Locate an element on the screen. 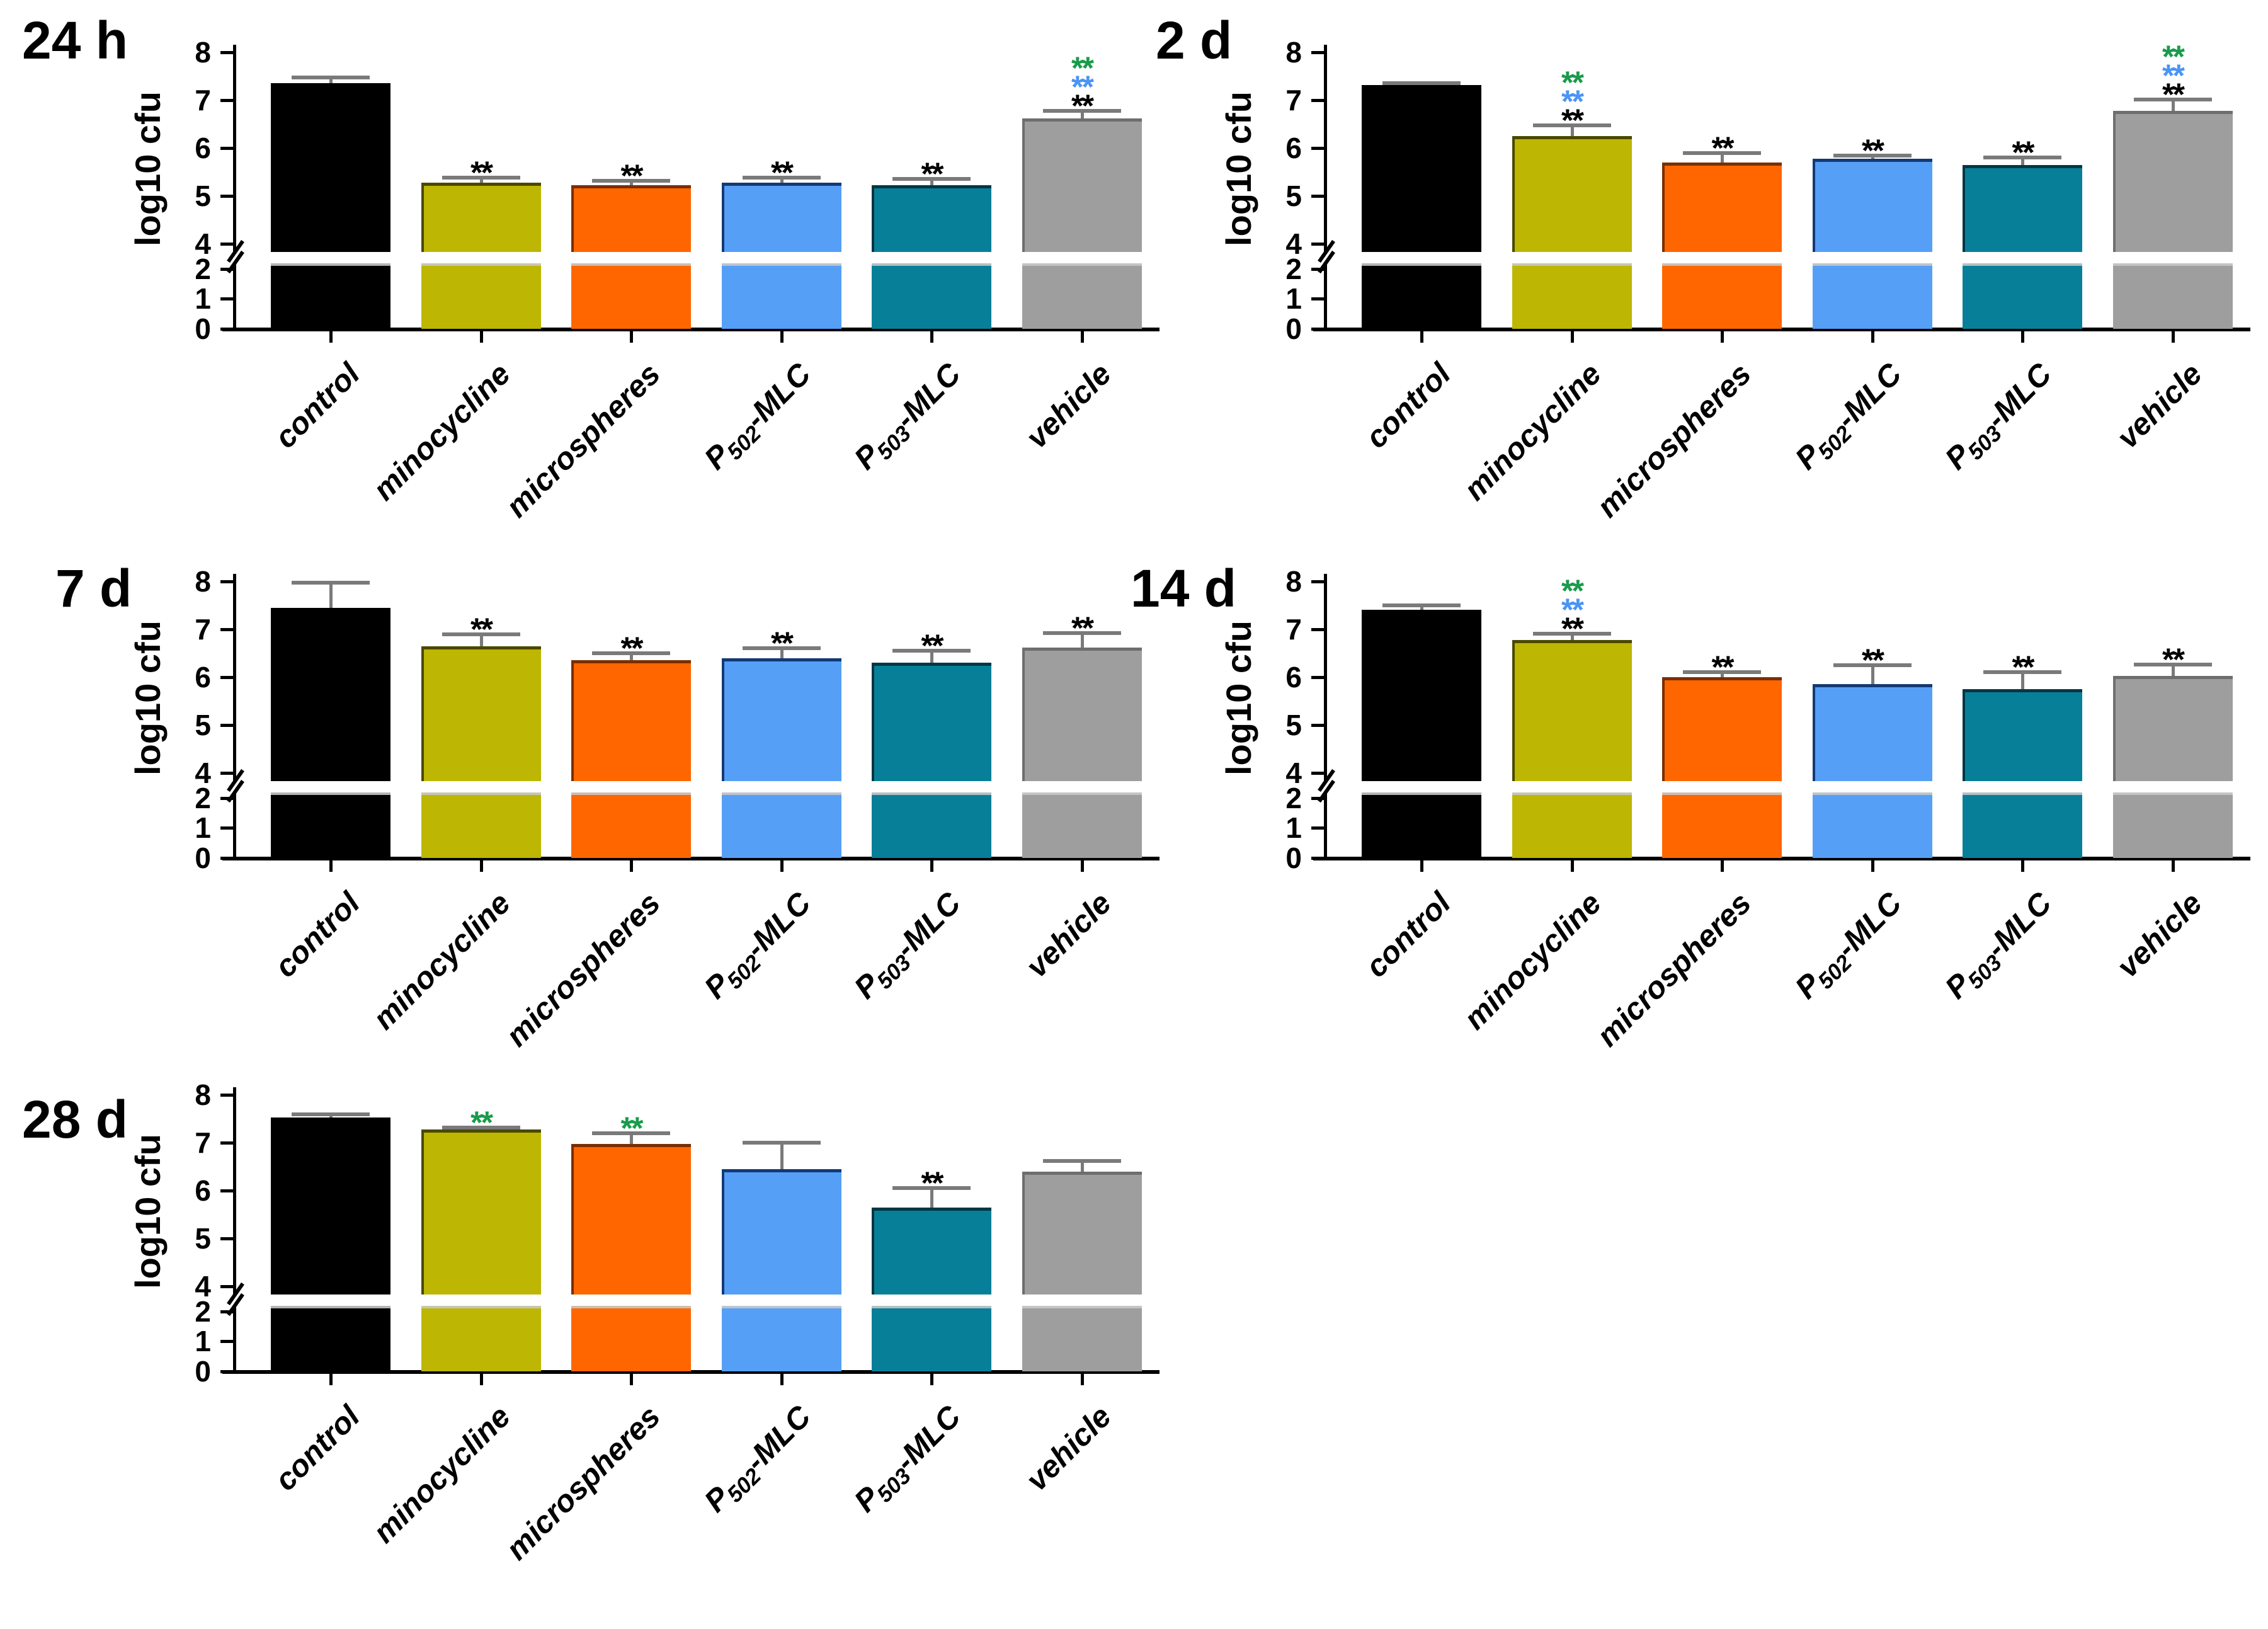  y-axis-upper is located at coordinates (235, 1191).